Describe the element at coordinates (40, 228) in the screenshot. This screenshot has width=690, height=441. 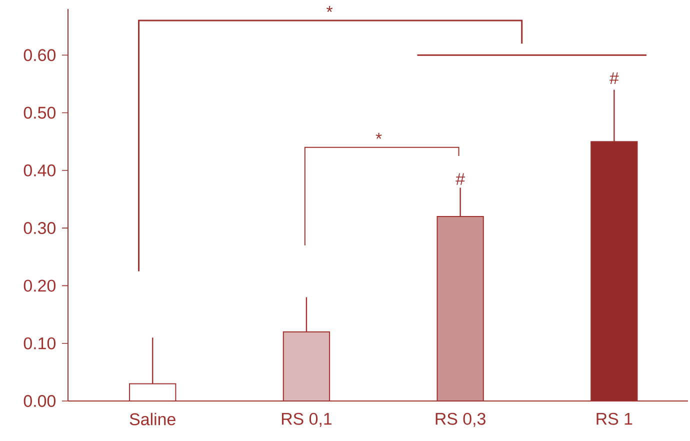
I see `y-tick-label: 0.30` at that location.